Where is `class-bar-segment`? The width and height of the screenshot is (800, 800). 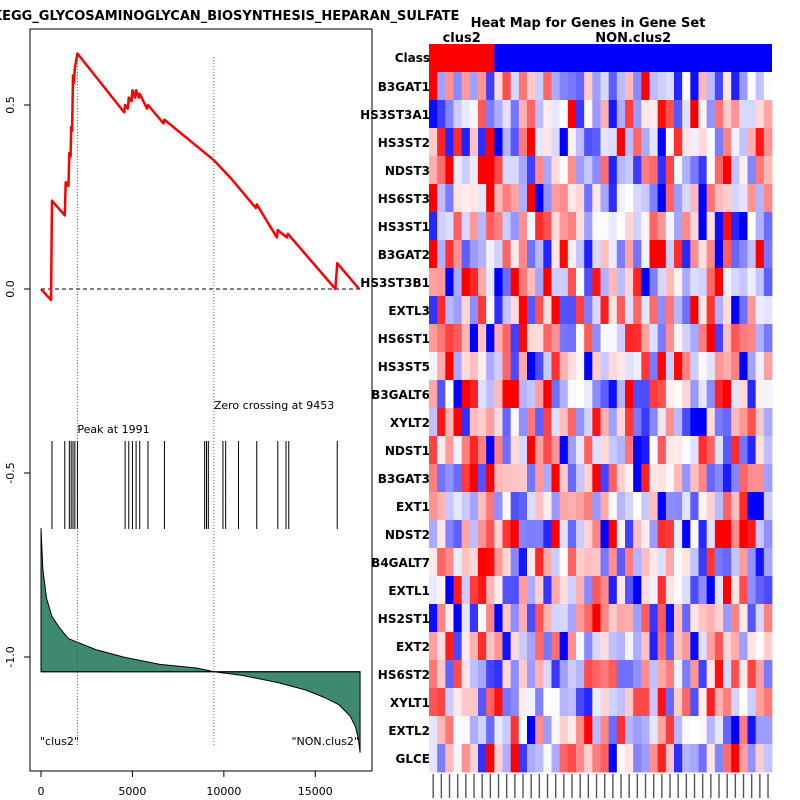 class-bar-segment is located at coordinates (633, 58).